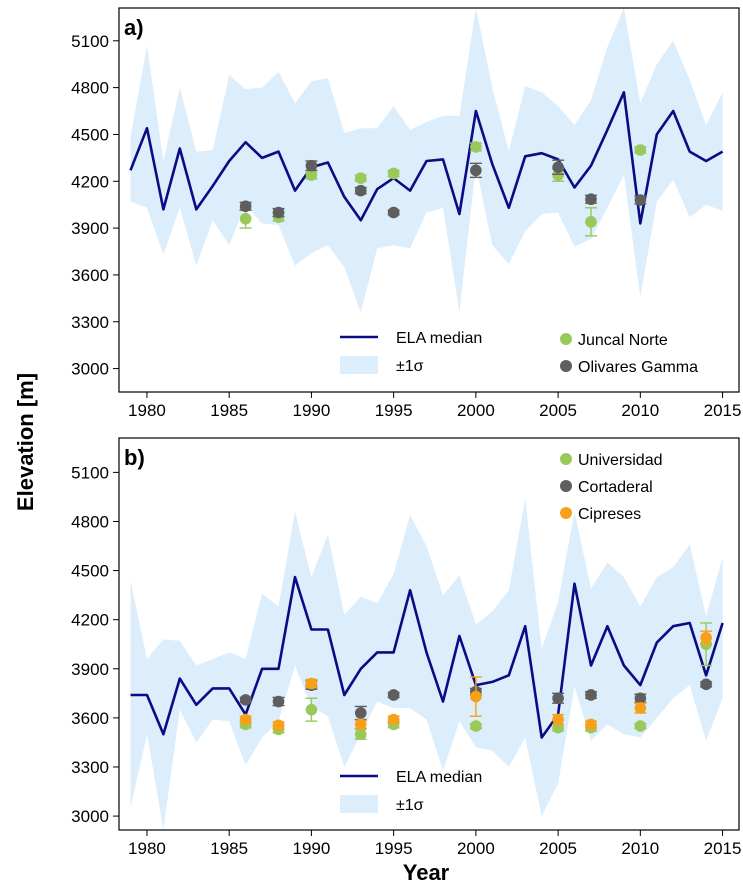 The height and width of the screenshot is (885, 743). I want to click on legend-series-label: Juncal Norte, so click(623, 340).